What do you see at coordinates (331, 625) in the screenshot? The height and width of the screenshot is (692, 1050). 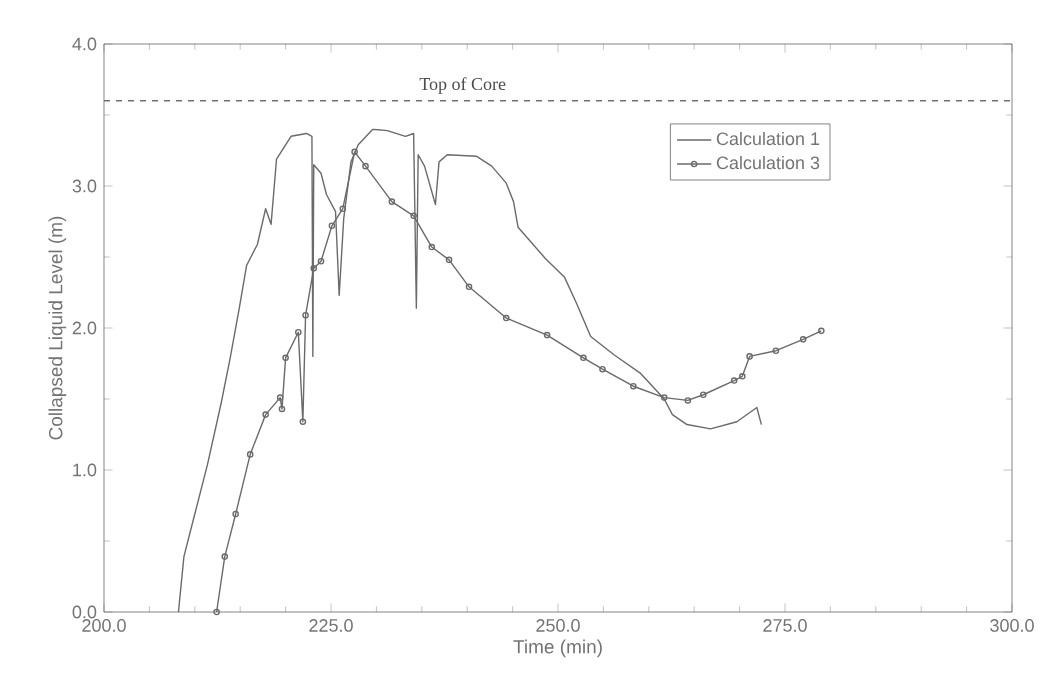 I see `x-tick-label: 225.0` at bounding box center [331, 625].